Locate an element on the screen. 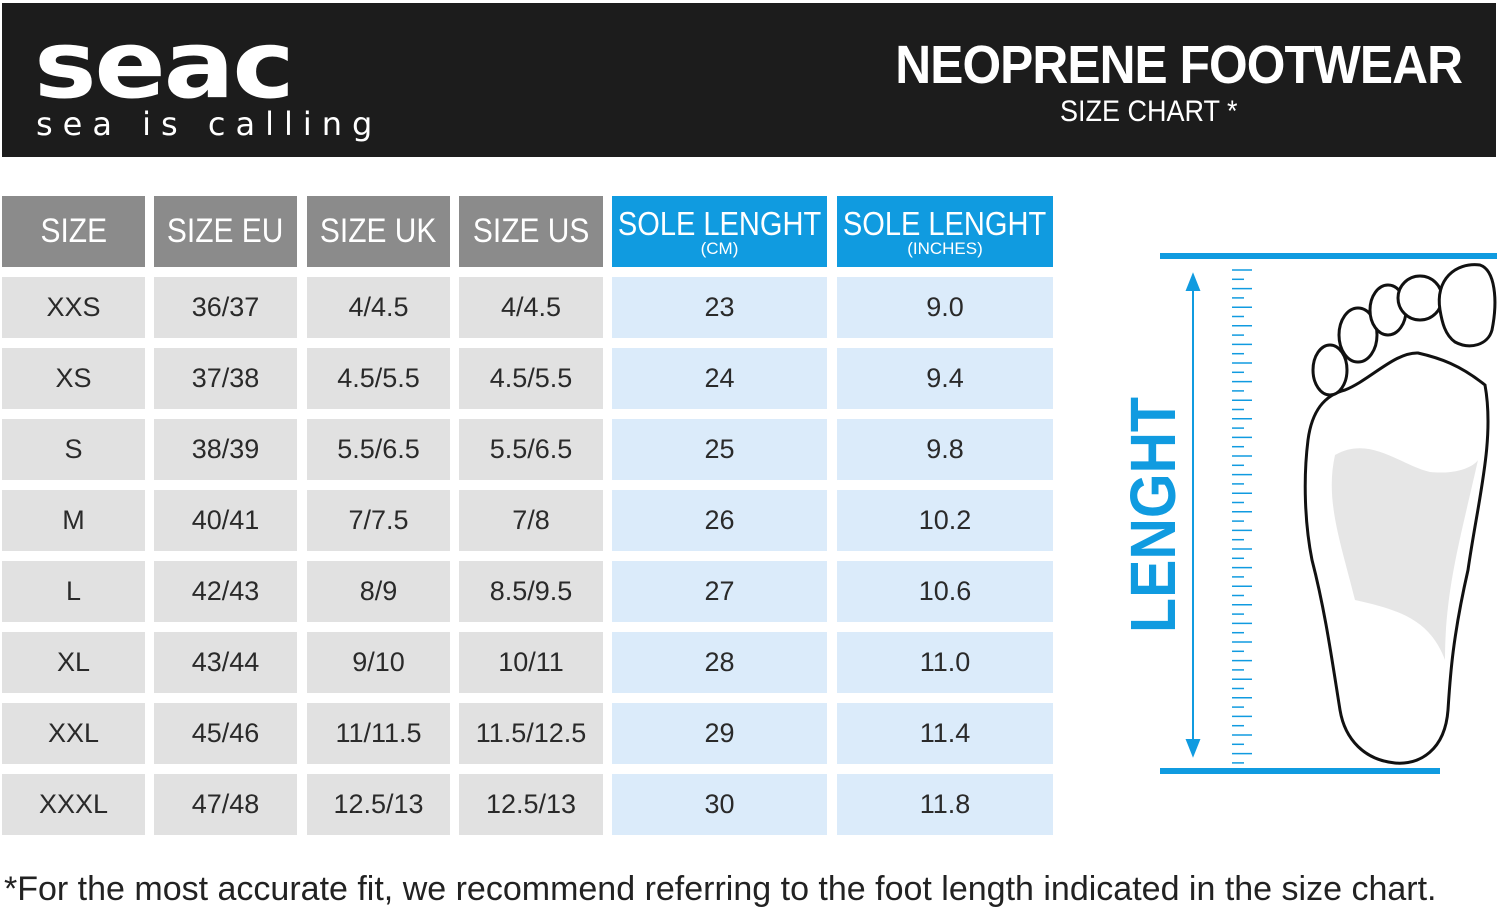  table-cell: 24 is located at coordinates (719, 378).